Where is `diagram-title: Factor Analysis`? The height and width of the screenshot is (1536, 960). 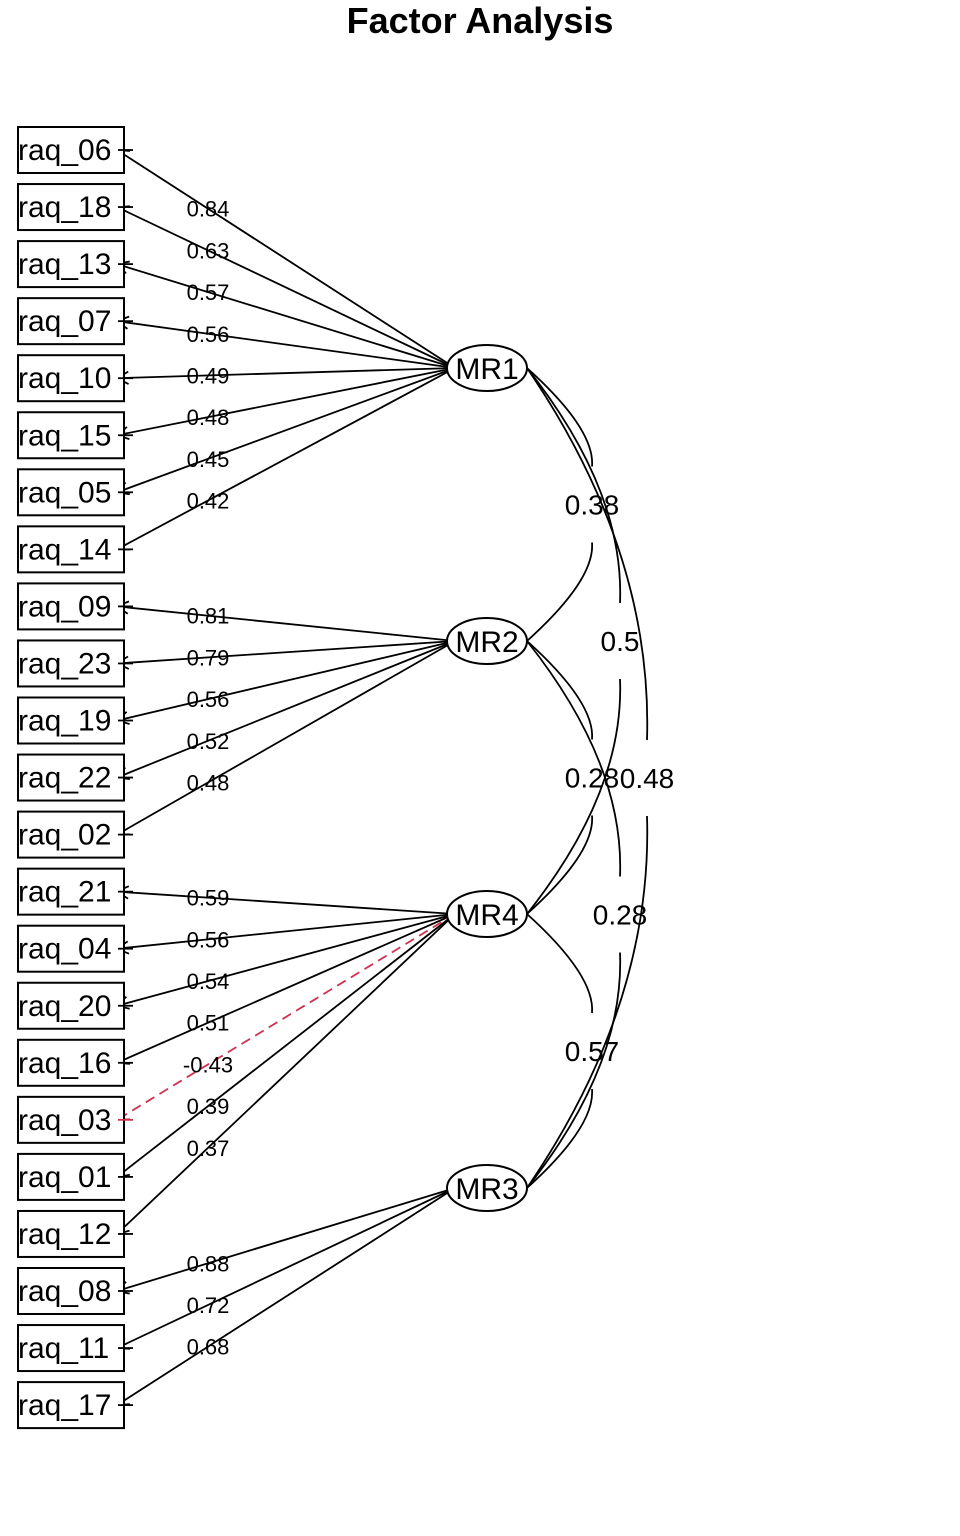 diagram-title: Factor Analysis is located at coordinates (480, 20).